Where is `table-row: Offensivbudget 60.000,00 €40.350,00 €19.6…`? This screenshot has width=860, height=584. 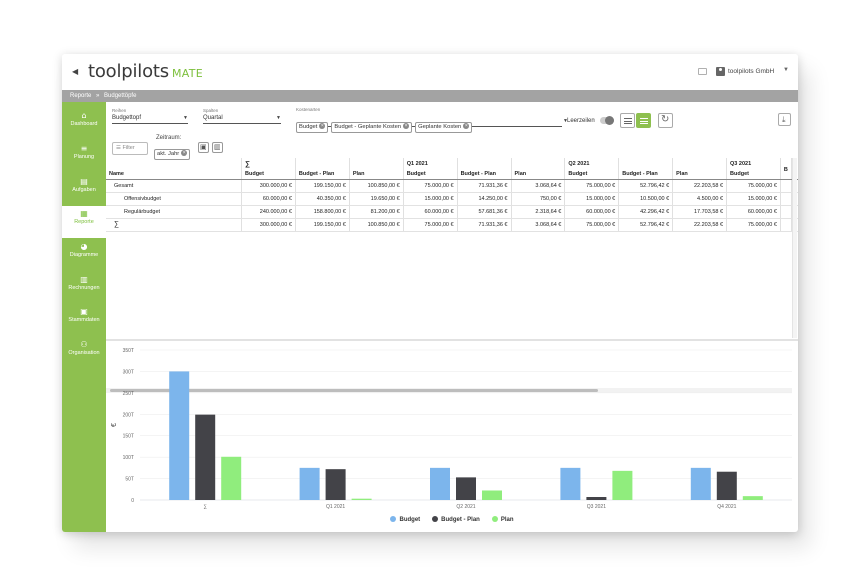
table-row: Offensivbudget 60.000,00 €40.350,00 €19.6… is located at coordinates (452, 199).